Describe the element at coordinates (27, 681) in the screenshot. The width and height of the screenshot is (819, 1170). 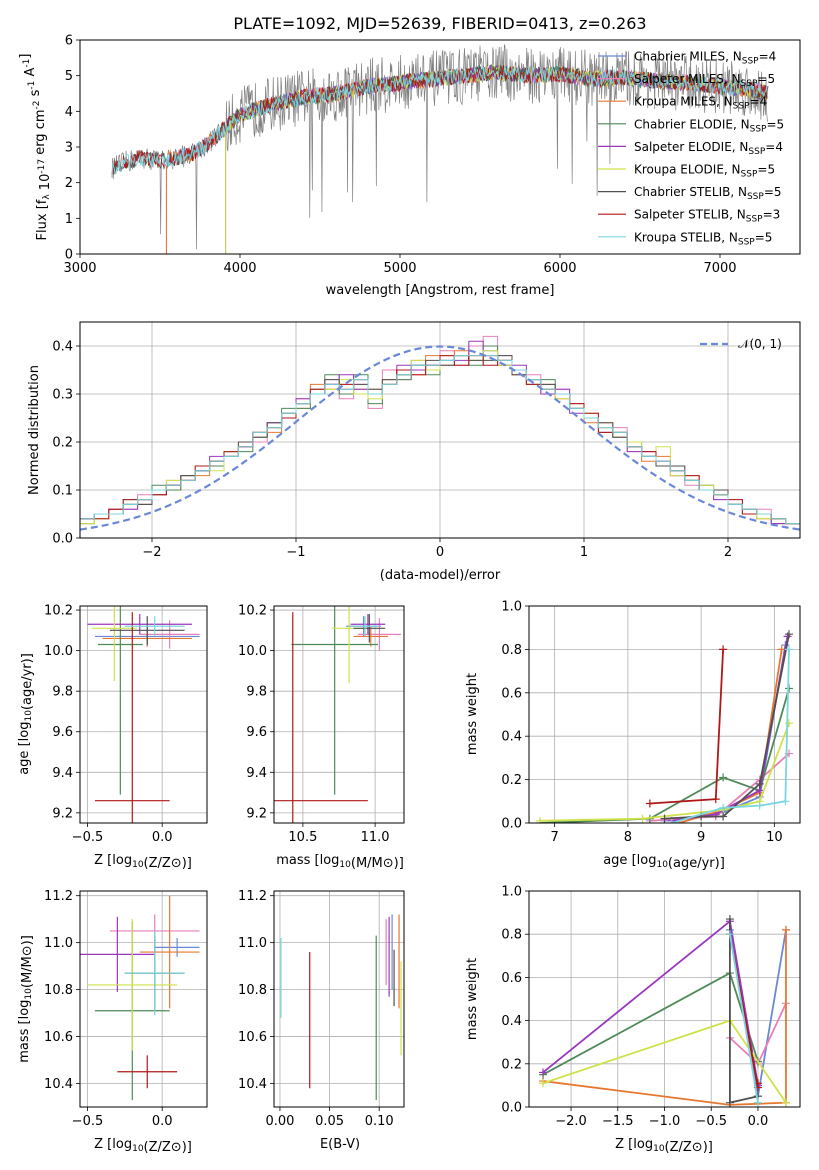
I see `age-vs-z-ylabel-part: (age/yr)]` at that location.